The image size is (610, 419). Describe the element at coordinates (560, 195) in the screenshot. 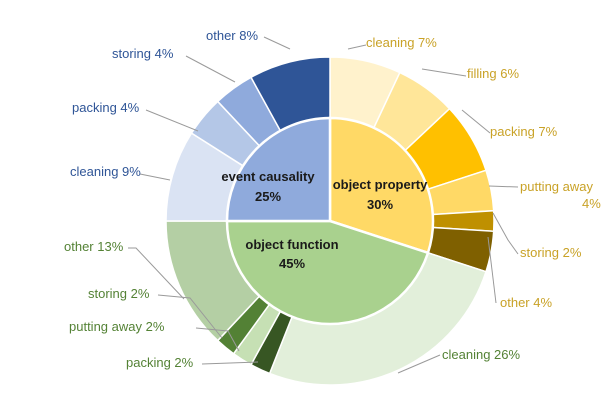

I see `outer-label-object-property-putting-away: putting away 4%` at that location.